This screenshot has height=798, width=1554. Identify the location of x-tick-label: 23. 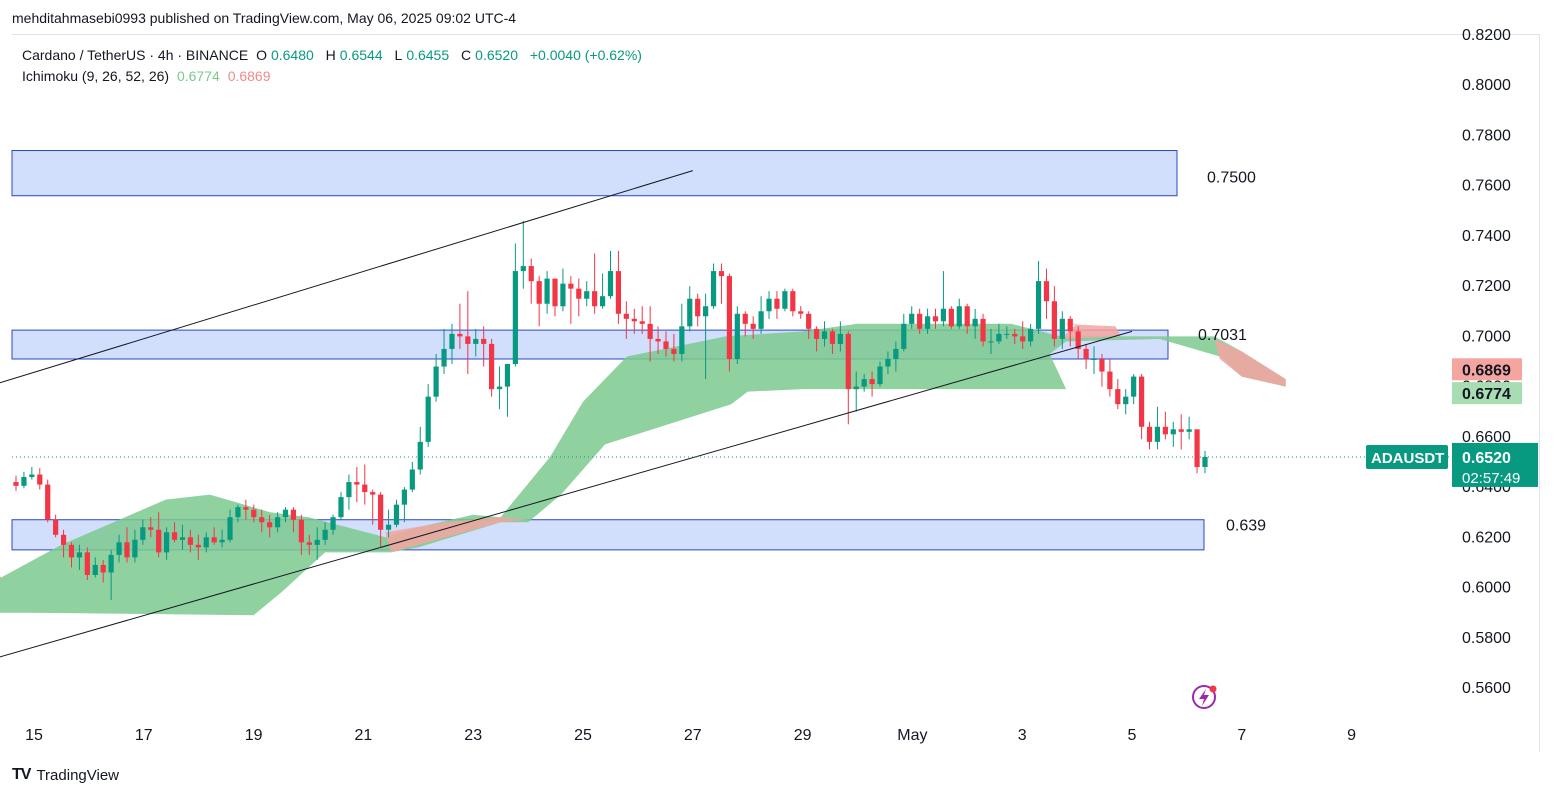
(473, 735).